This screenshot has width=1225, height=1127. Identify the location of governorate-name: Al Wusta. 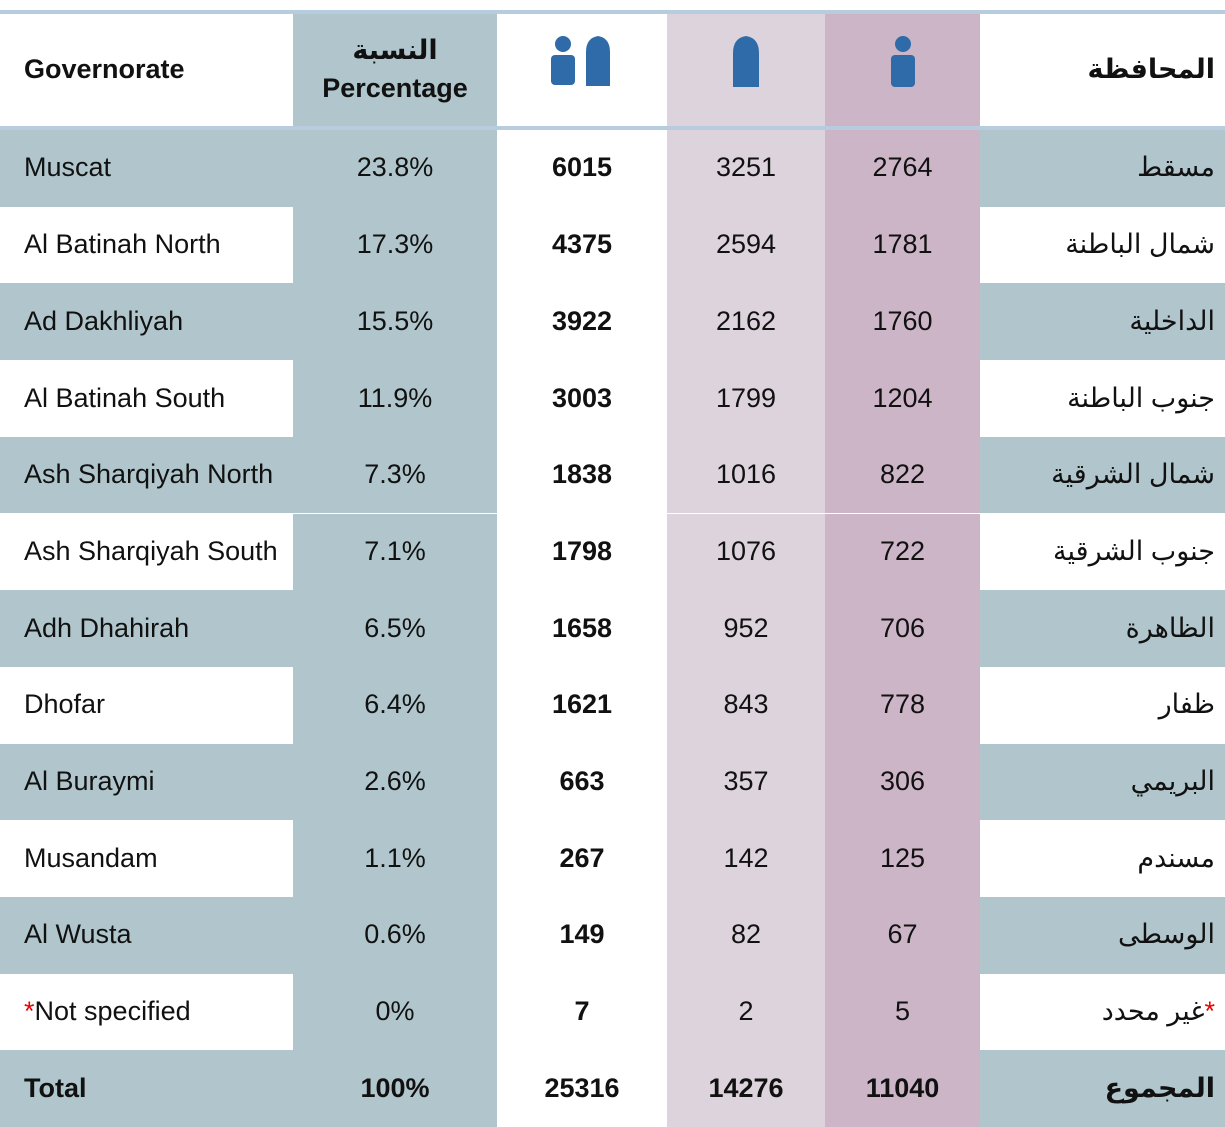
(78, 934).